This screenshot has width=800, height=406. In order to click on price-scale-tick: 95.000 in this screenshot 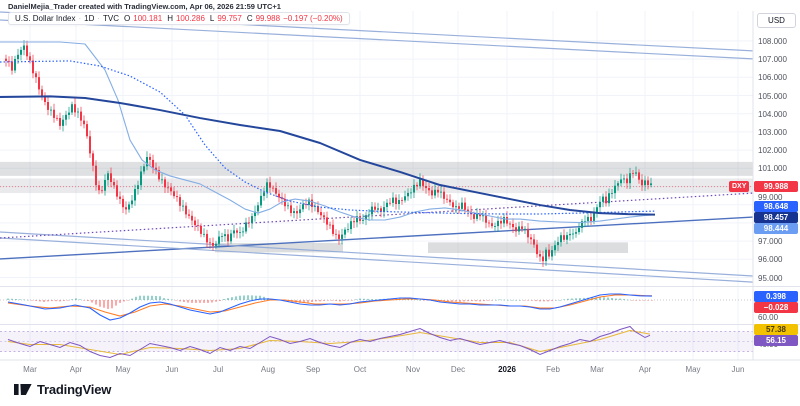, I will do `click(770, 278)`.